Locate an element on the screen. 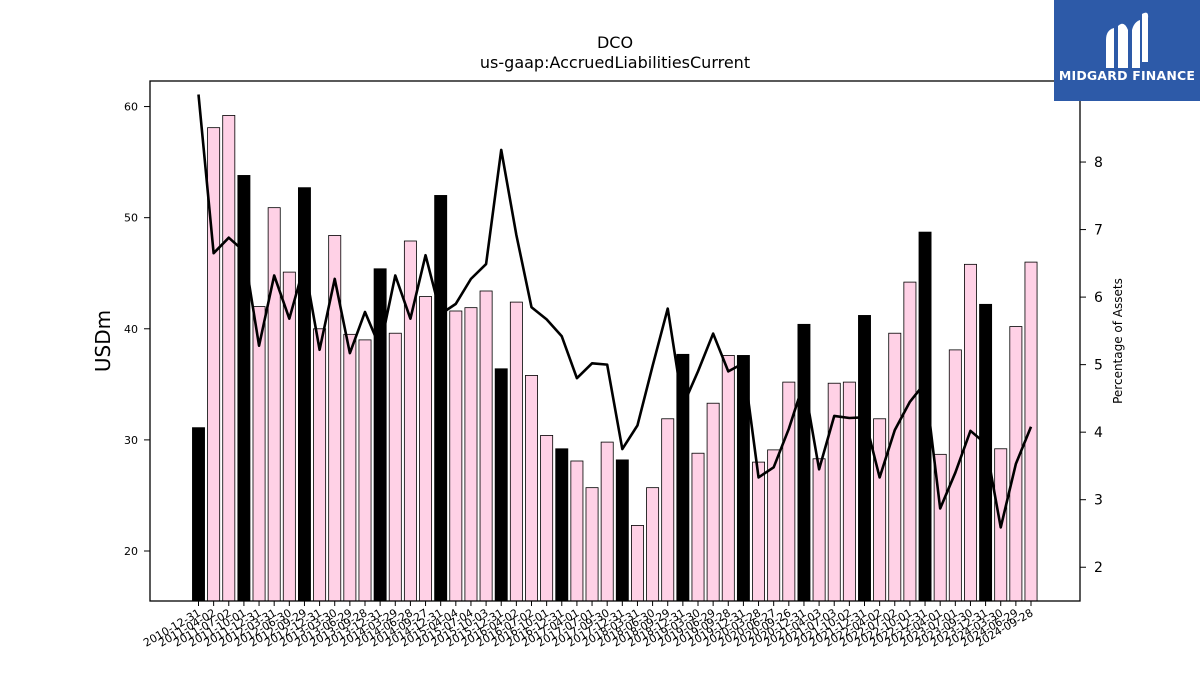  brand-logo: MIDGARD FINANCE is located at coordinates (1127, 50).